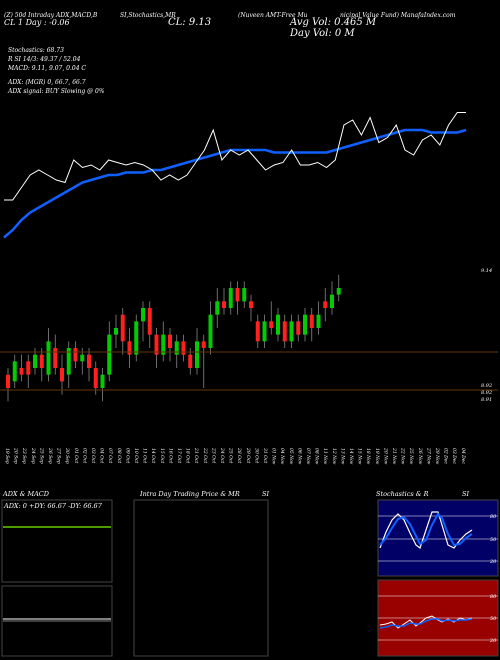 The width and height of the screenshot is (500, 660). What do you see at coordinates (102, 455) in the screenshot?
I see `date-tick-label: 04 Oct` at bounding box center [102, 455].